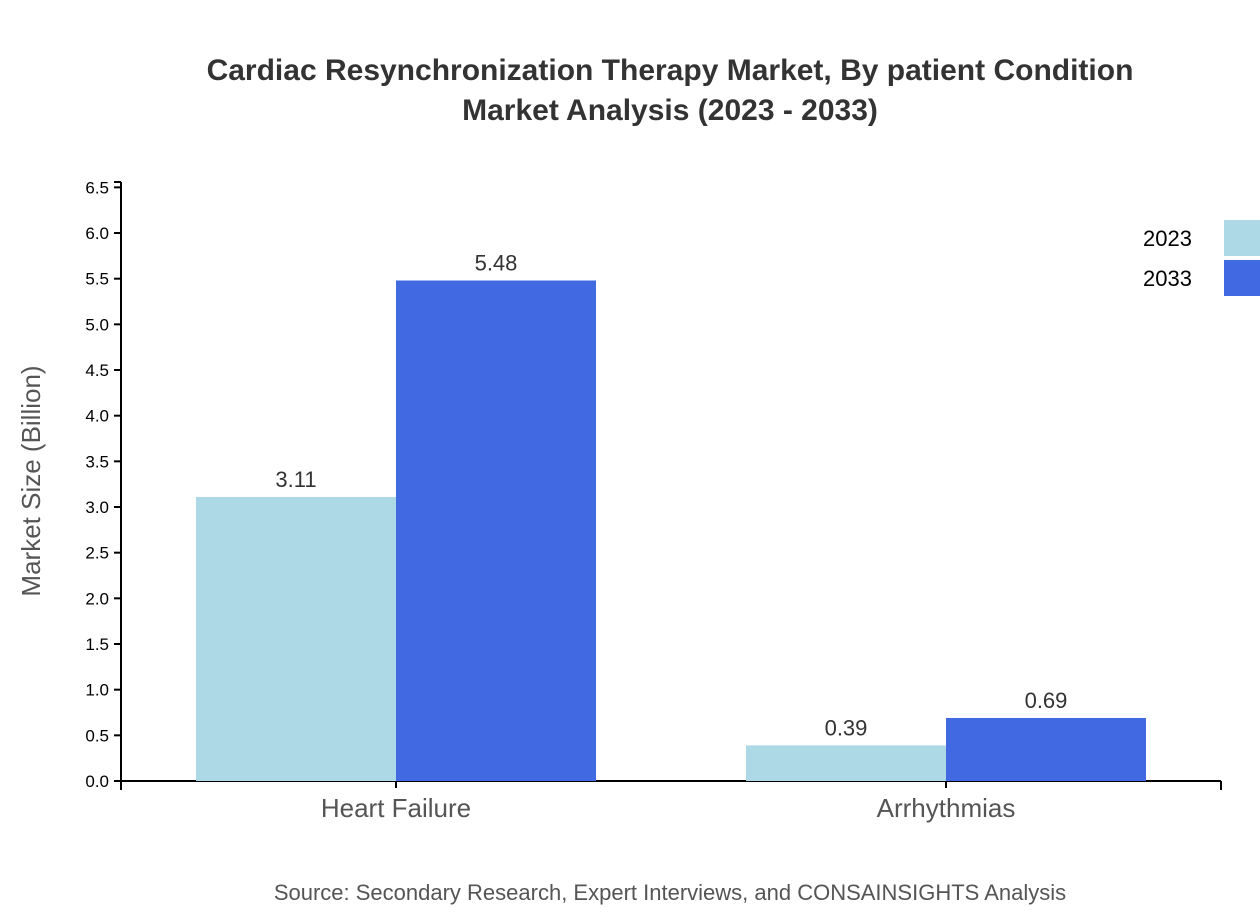  What do you see at coordinates (31, 480) in the screenshot?
I see `y-axis-label: Market Size (Billion)` at bounding box center [31, 480].